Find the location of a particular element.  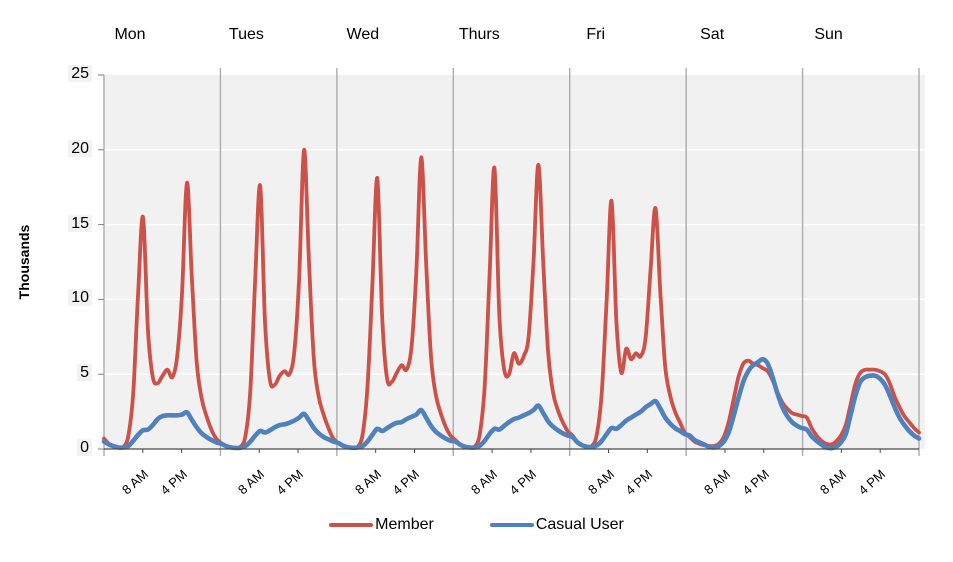

y-axis-title: Thousands is located at coordinates (24, 262).